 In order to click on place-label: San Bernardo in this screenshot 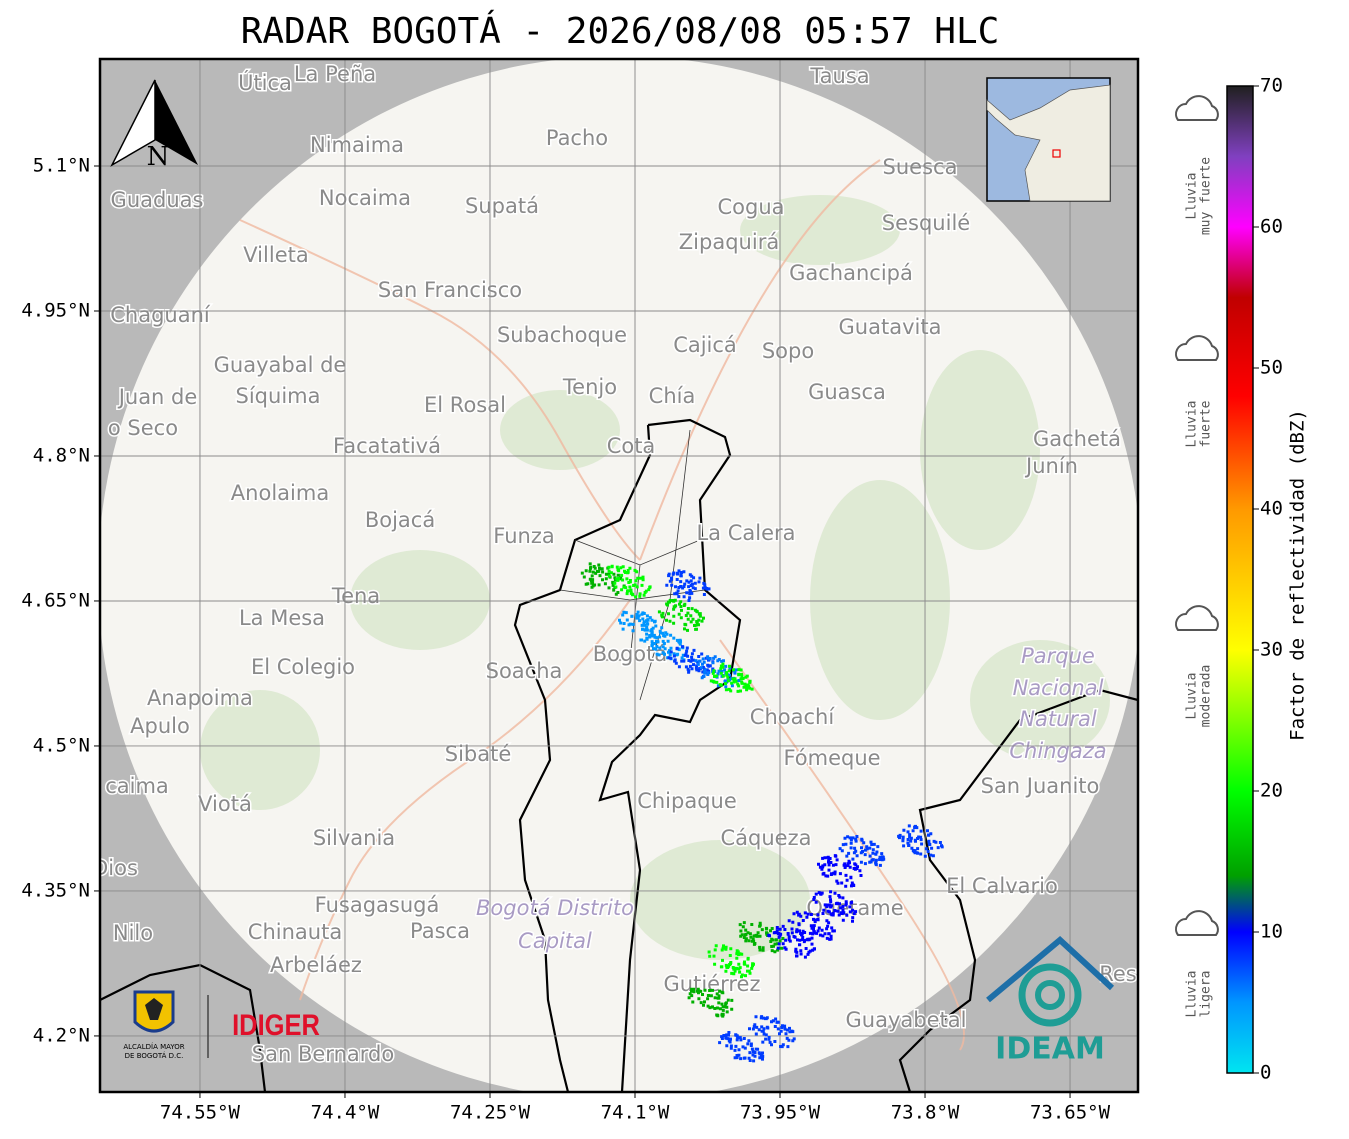, I will do `click(323, 1054)`.